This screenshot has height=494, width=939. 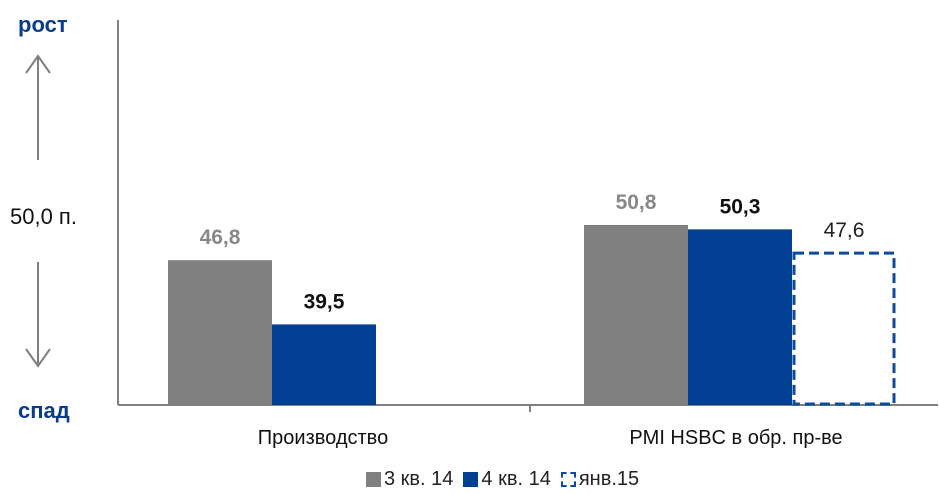 What do you see at coordinates (516, 478) in the screenshot?
I see `legend-label: 4 кв. 14` at bounding box center [516, 478].